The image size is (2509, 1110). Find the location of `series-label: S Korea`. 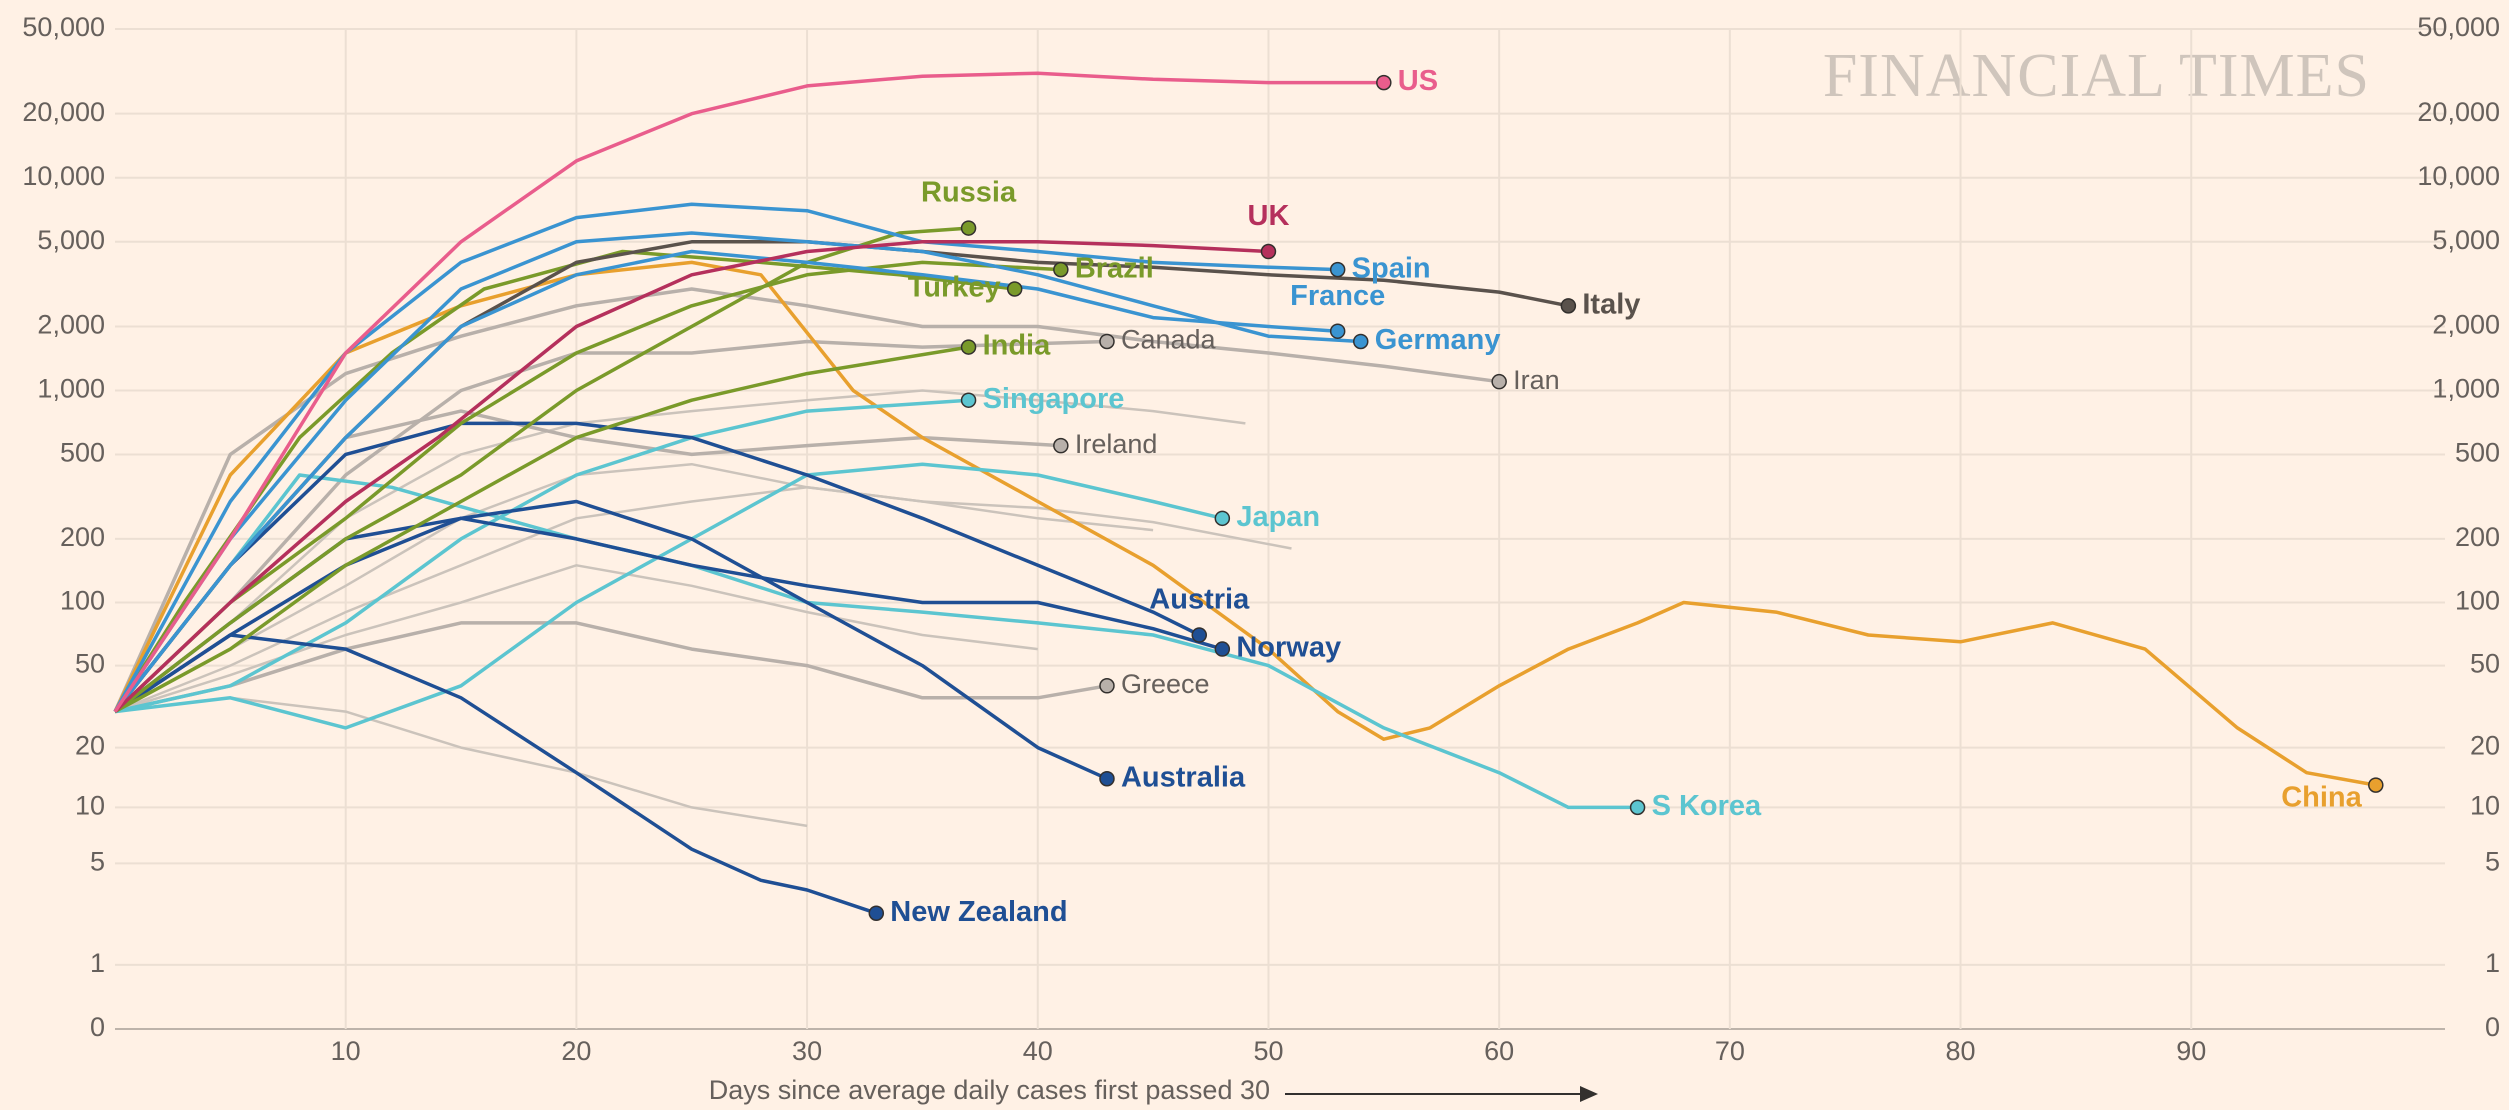

series-label: S Korea is located at coordinates (1707, 806).